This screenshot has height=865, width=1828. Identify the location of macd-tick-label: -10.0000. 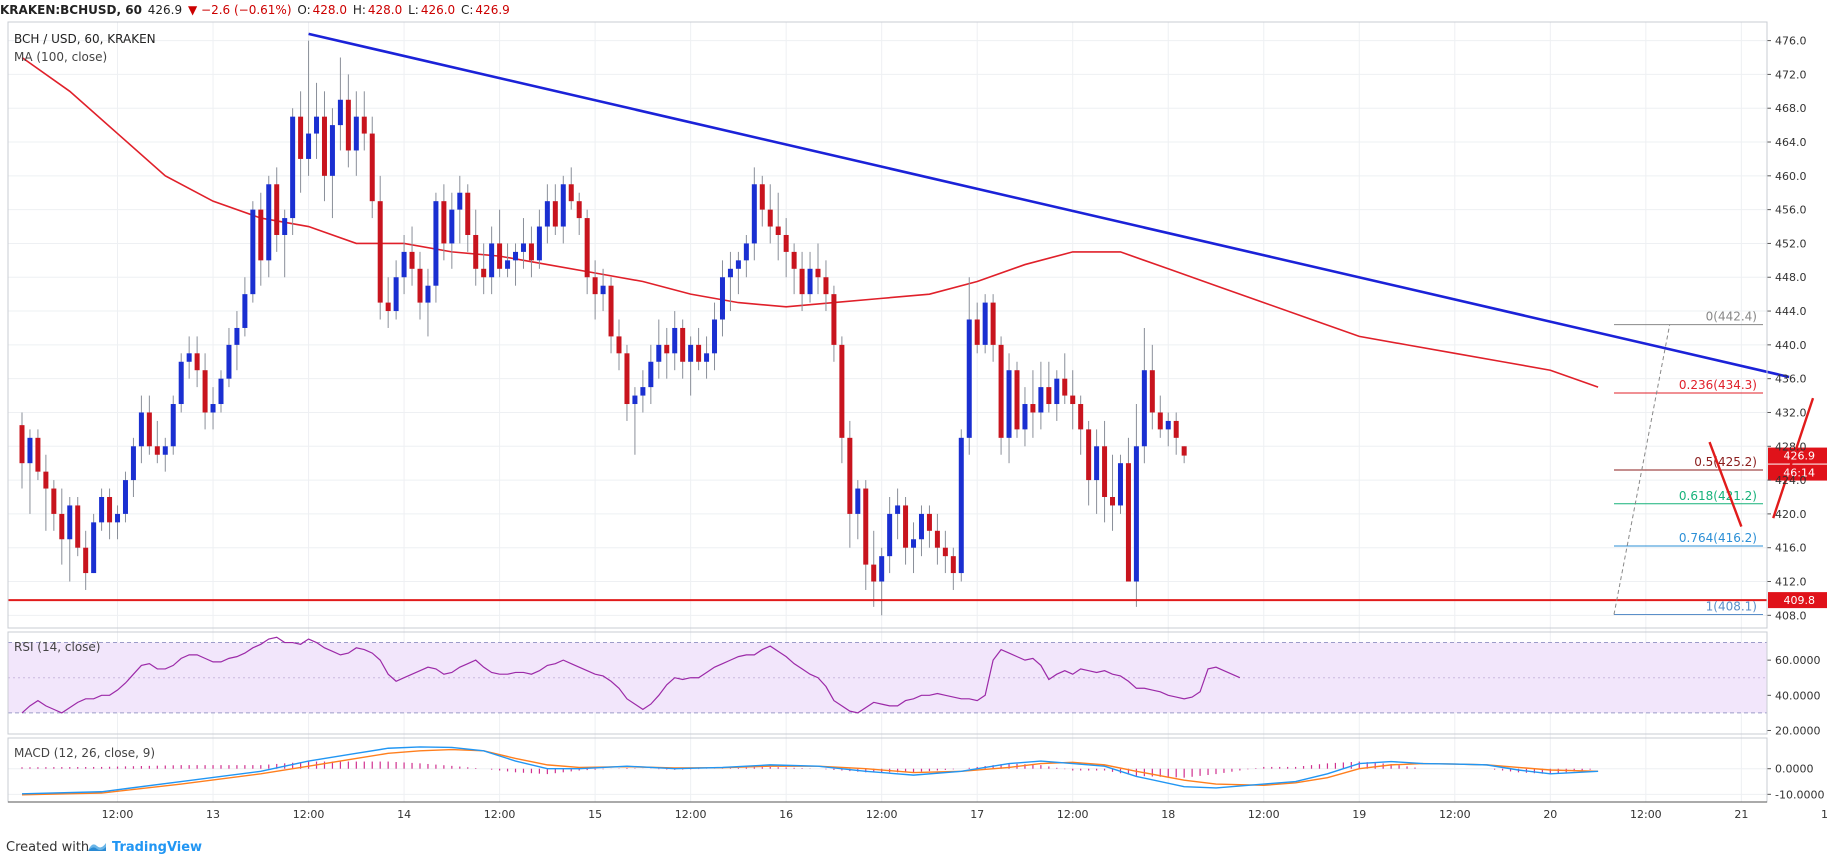
(1799, 794).